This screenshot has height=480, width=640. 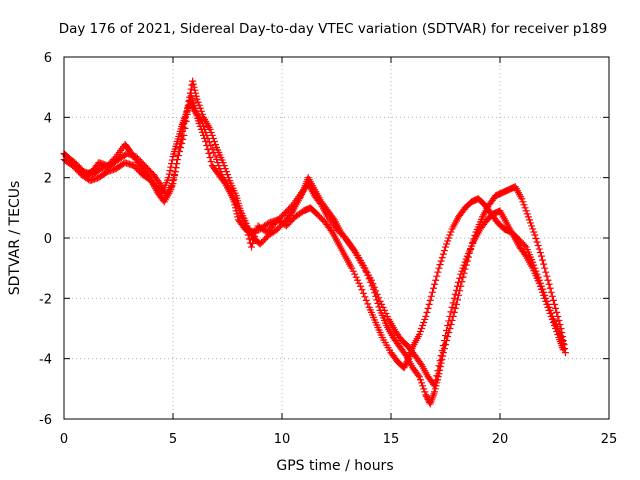 What do you see at coordinates (334, 466) in the screenshot?
I see `x-axis-label: GPS time / hours` at bounding box center [334, 466].